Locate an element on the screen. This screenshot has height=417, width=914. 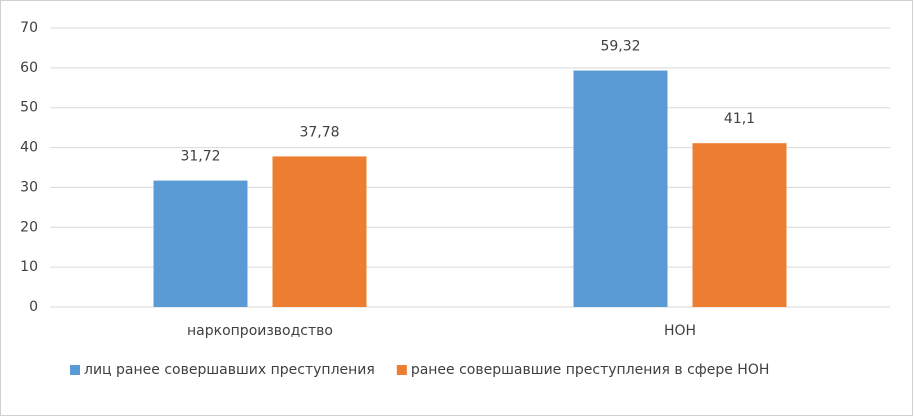
x-tick-label: НОН is located at coordinates (680, 331).